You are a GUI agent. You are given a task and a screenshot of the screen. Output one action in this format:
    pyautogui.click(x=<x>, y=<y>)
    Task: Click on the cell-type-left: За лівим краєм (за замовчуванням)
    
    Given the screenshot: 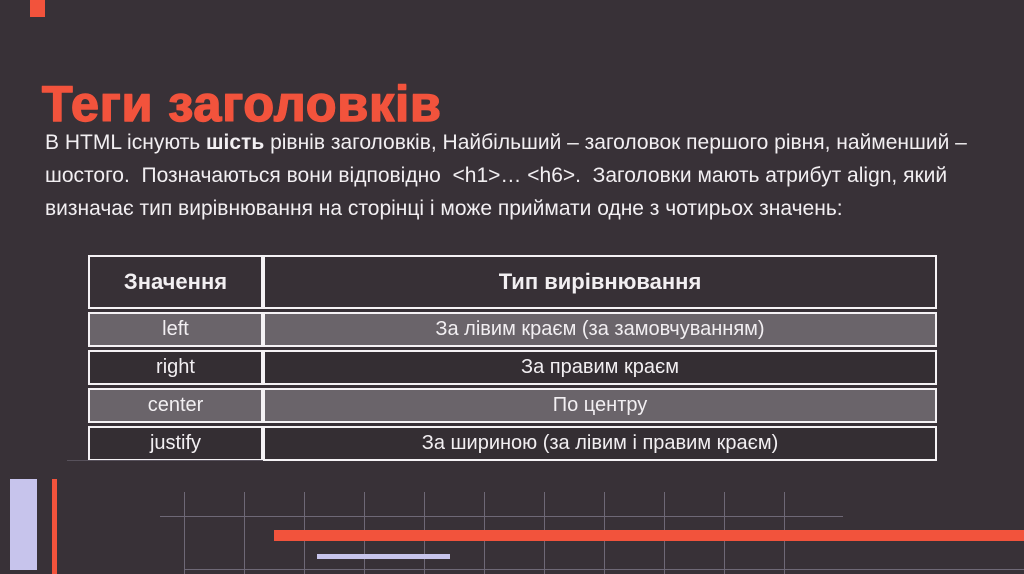 What is the action you would take?
    pyautogui.click(x=600, y=329)
    